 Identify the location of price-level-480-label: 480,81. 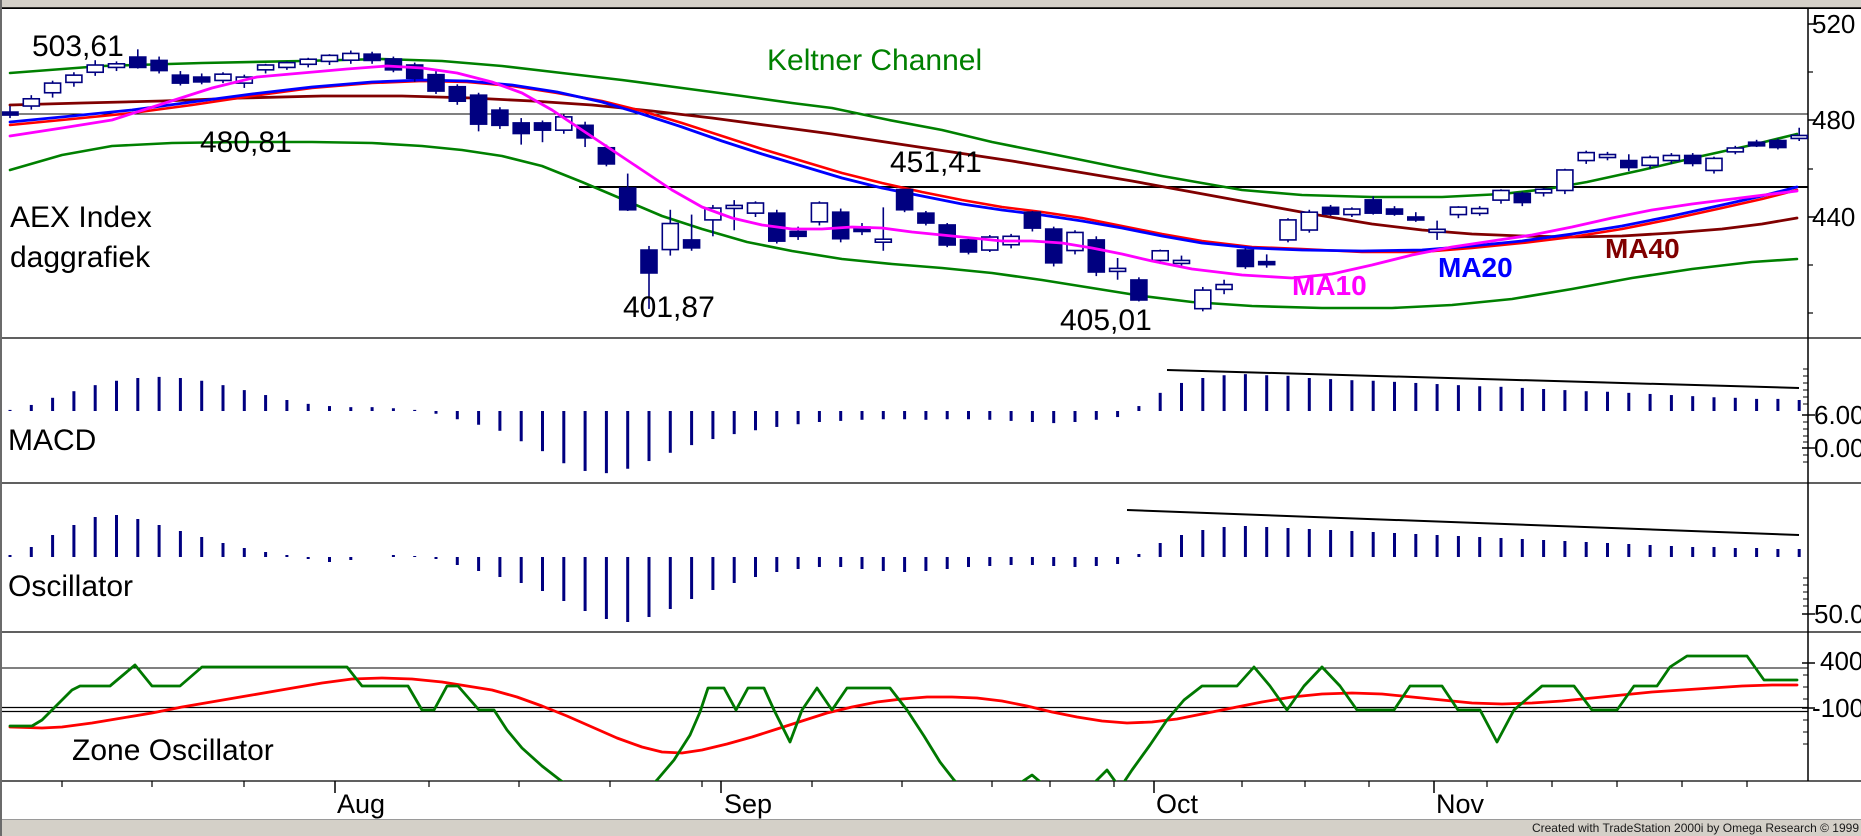
(246, 142).